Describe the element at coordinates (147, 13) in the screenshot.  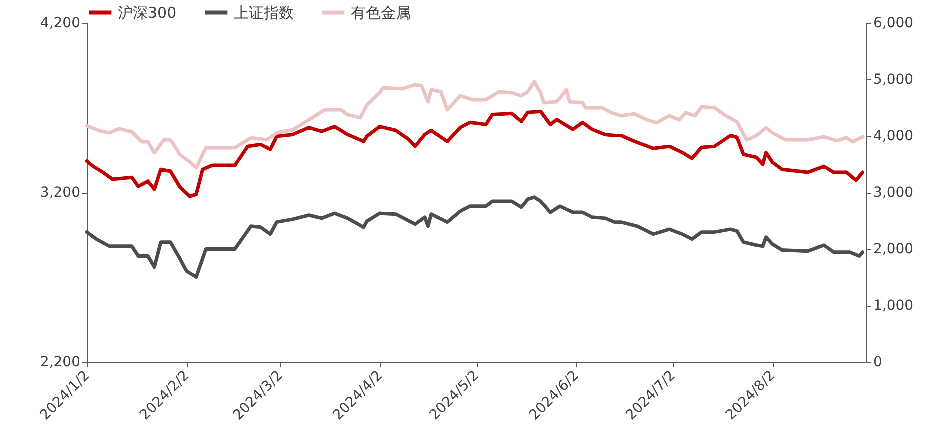
I see `legend-label: 沪深300` at that location.